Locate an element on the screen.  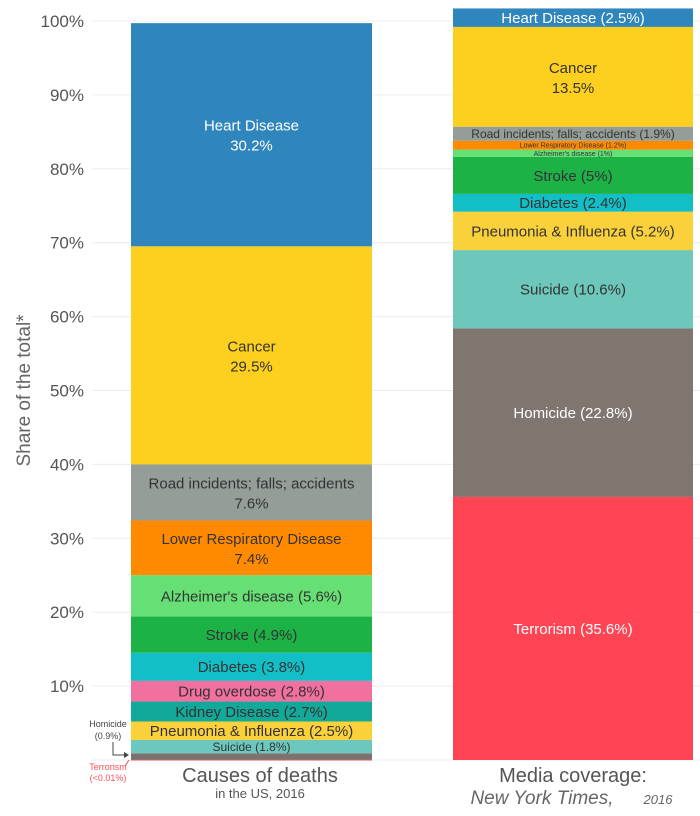
segment-label: Heart Disease (2.5%) is located at coordinates (572, 18).